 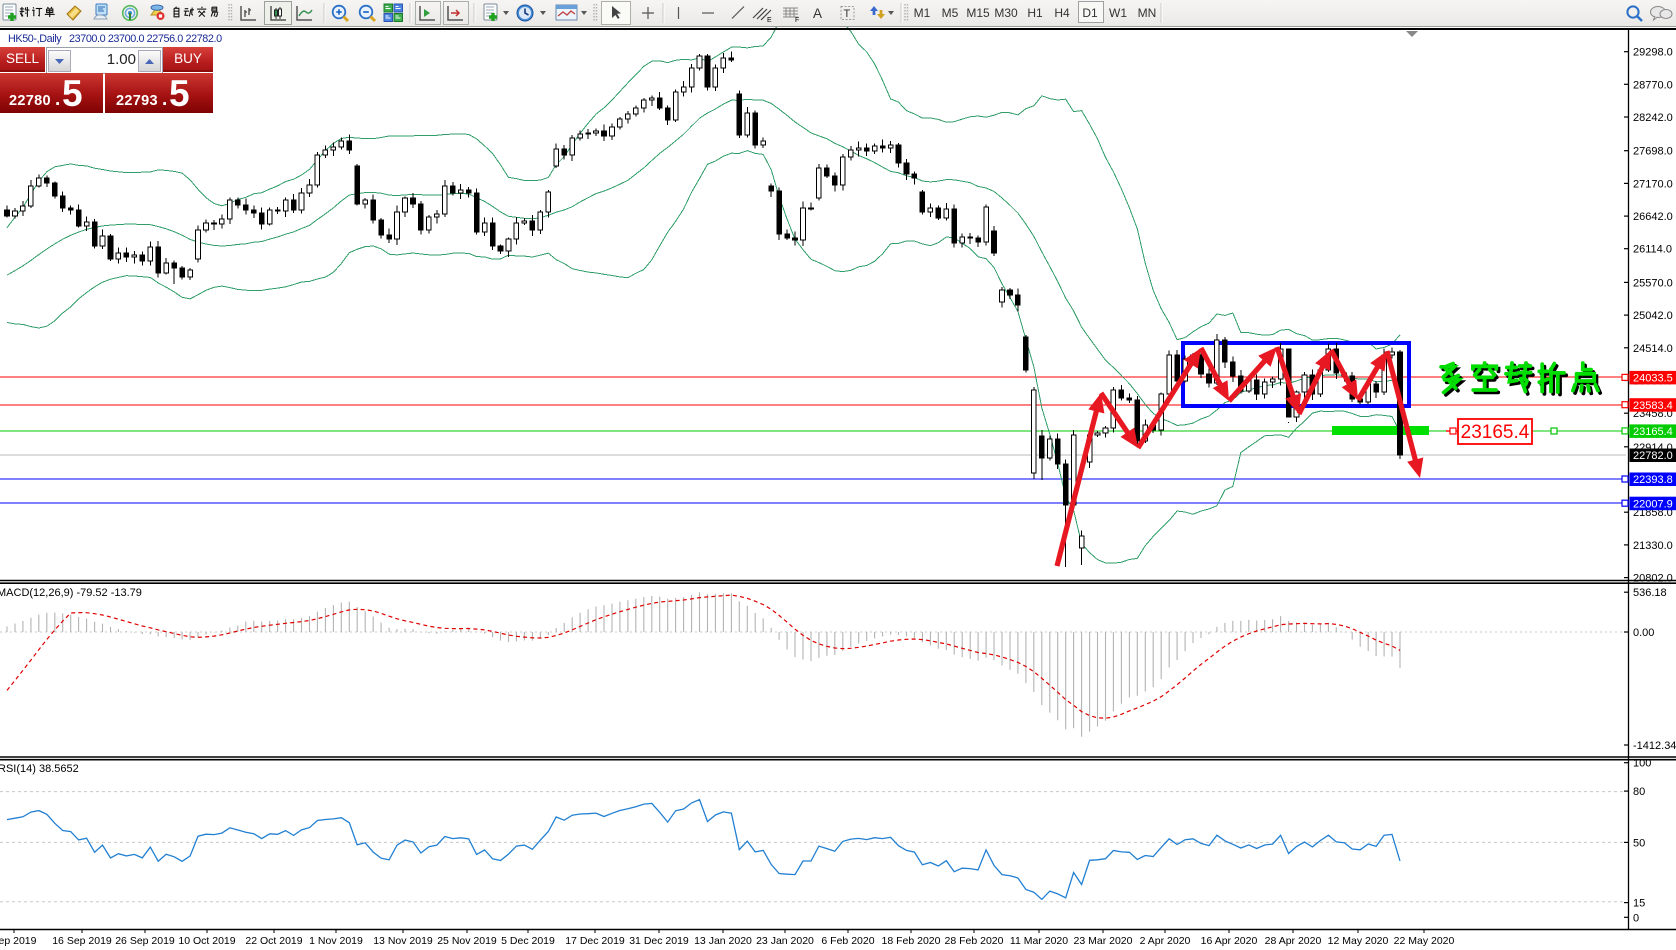 I want to click on svg-text: 25042.0, so click(x=1653, y=316).